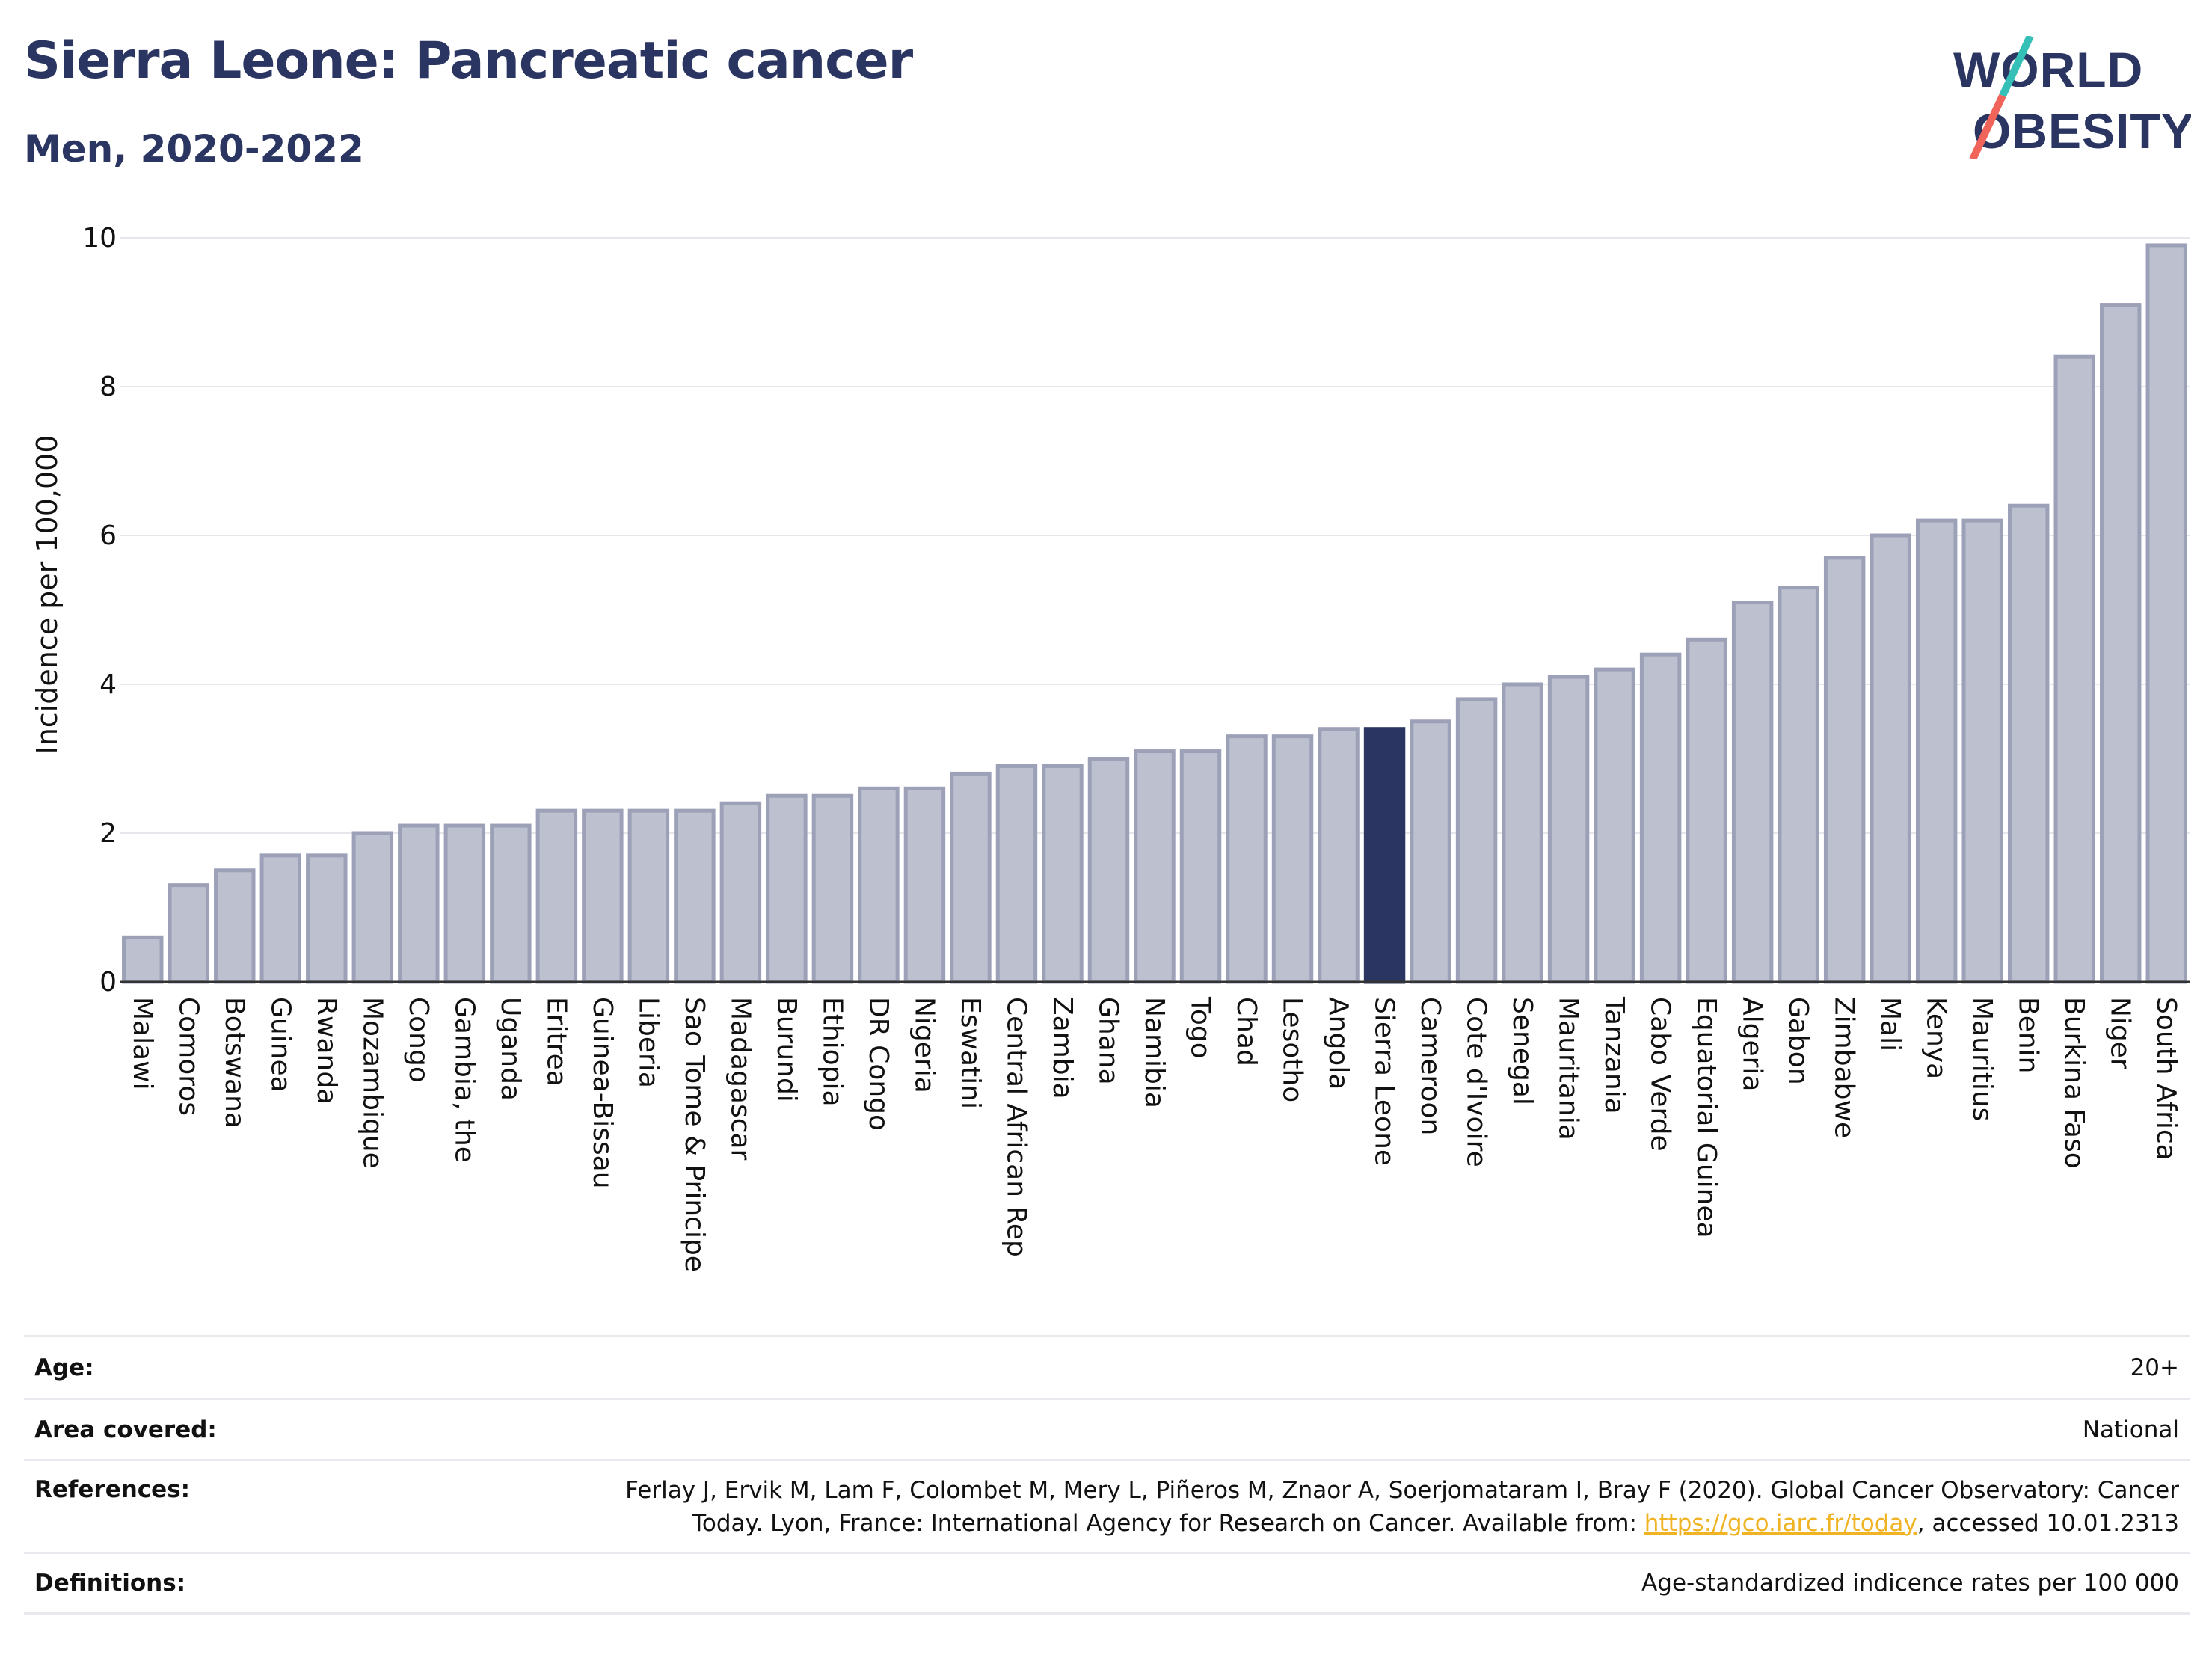 This screenshot has width=2212, height=1655. Describe the element at coordinates (1937, 1038) in the screenshot. I see `x-tick-label: Kenya` at that location.